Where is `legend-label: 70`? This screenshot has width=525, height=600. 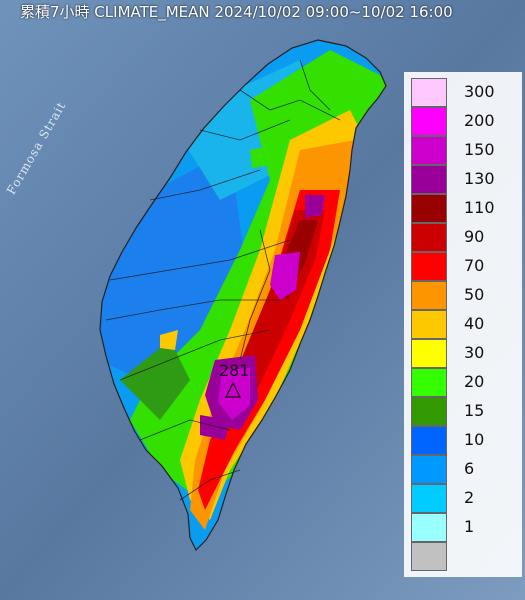 legend-label: 70 is located at coordinates (474, 265).